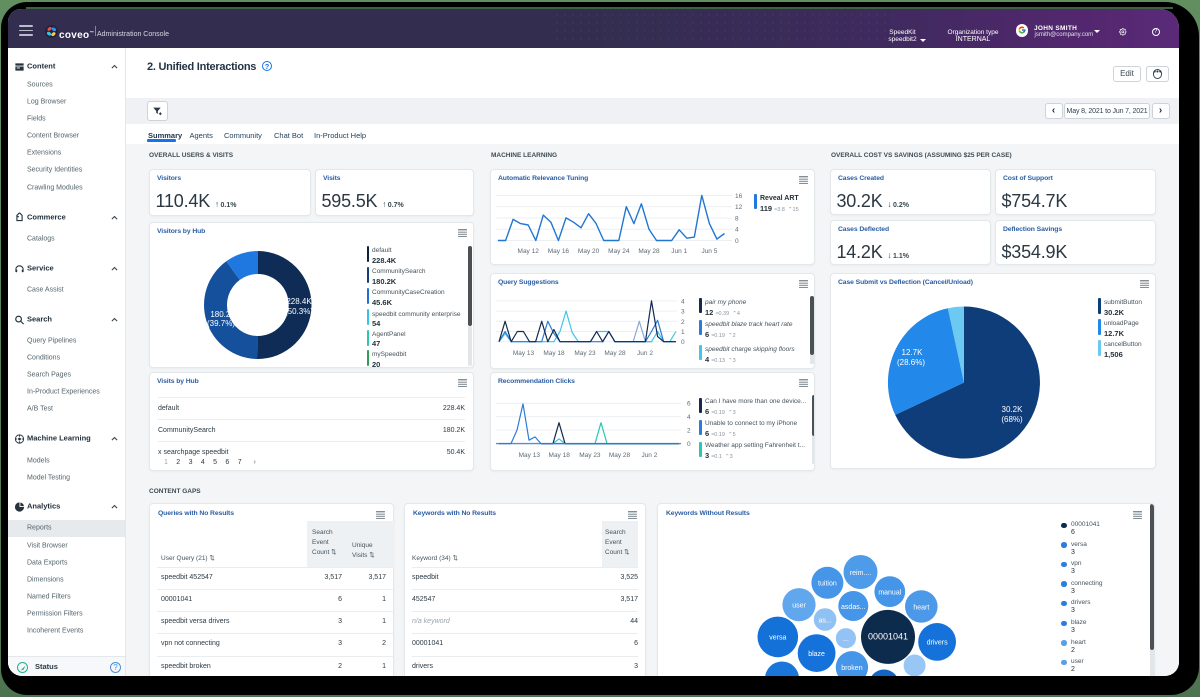  I want to click on svg-text: 30.2K, so click(1013, 409).